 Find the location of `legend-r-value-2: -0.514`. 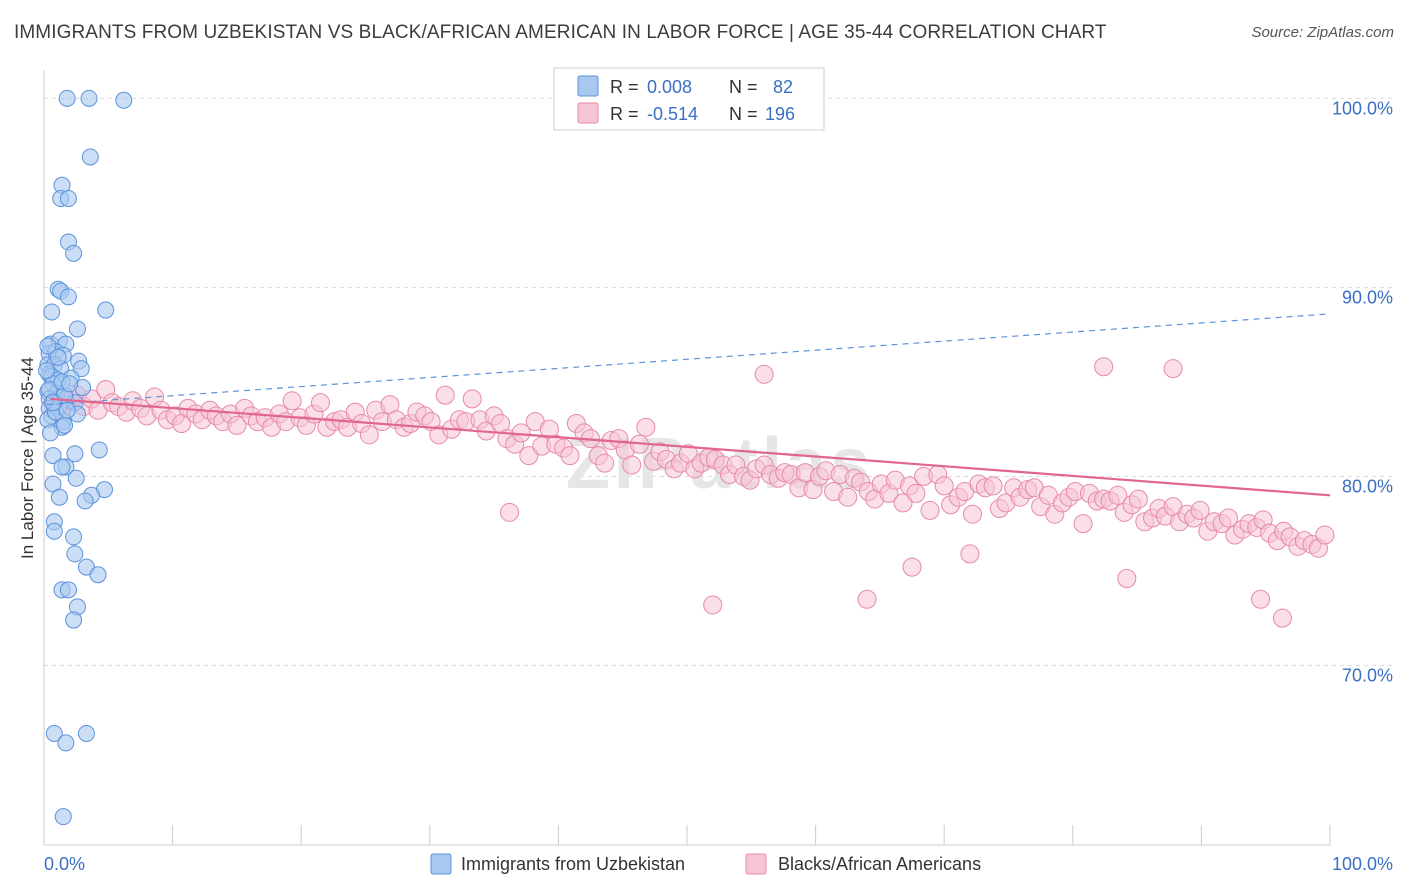

legend-r-value-2: -0.514 is located at coordinates (672, 114).